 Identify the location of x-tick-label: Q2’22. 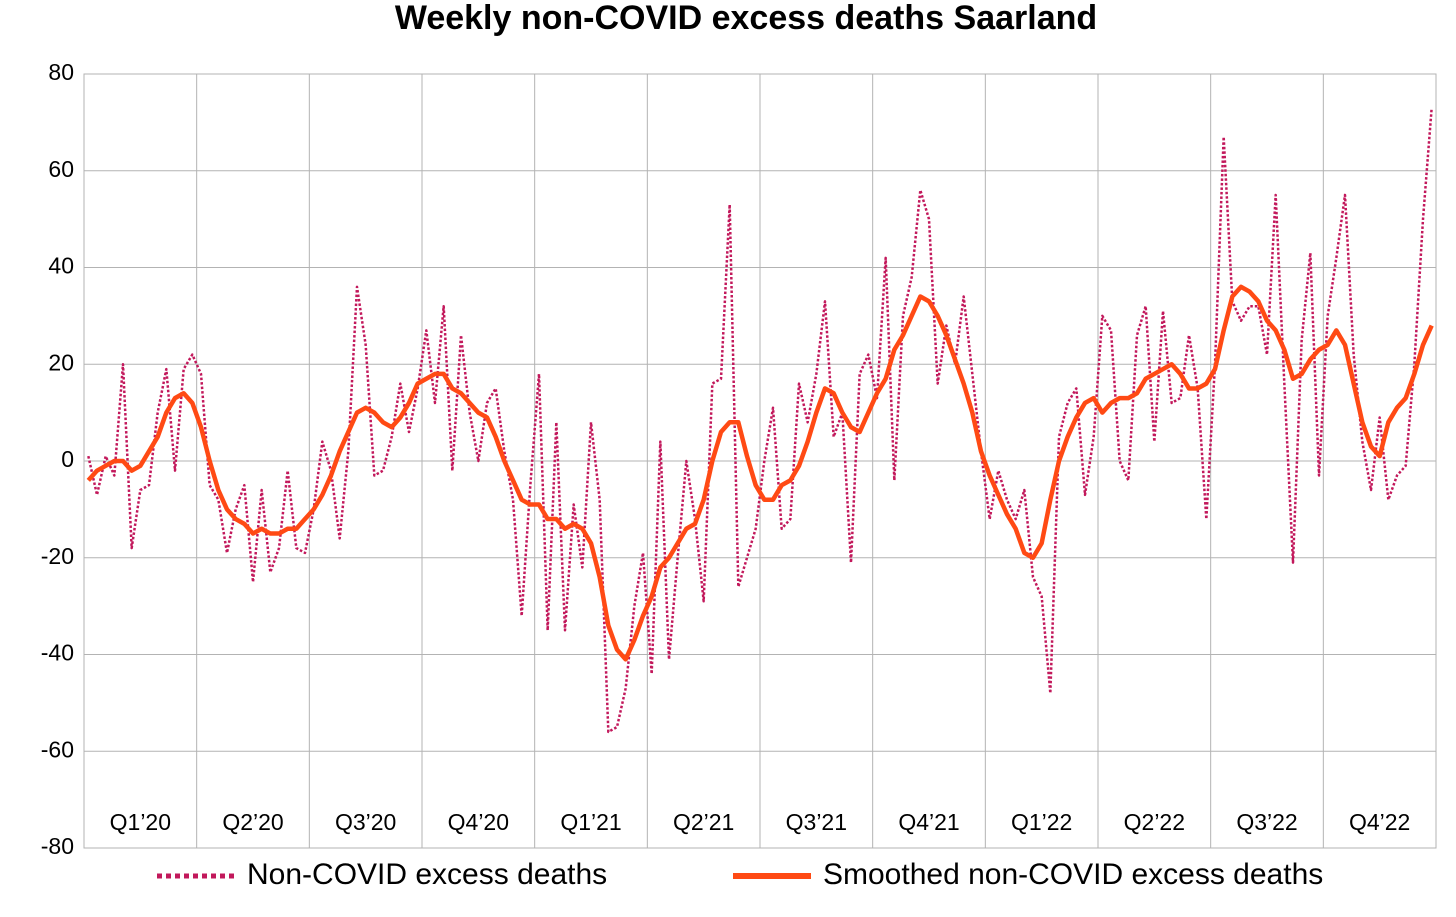
(1154, 822).